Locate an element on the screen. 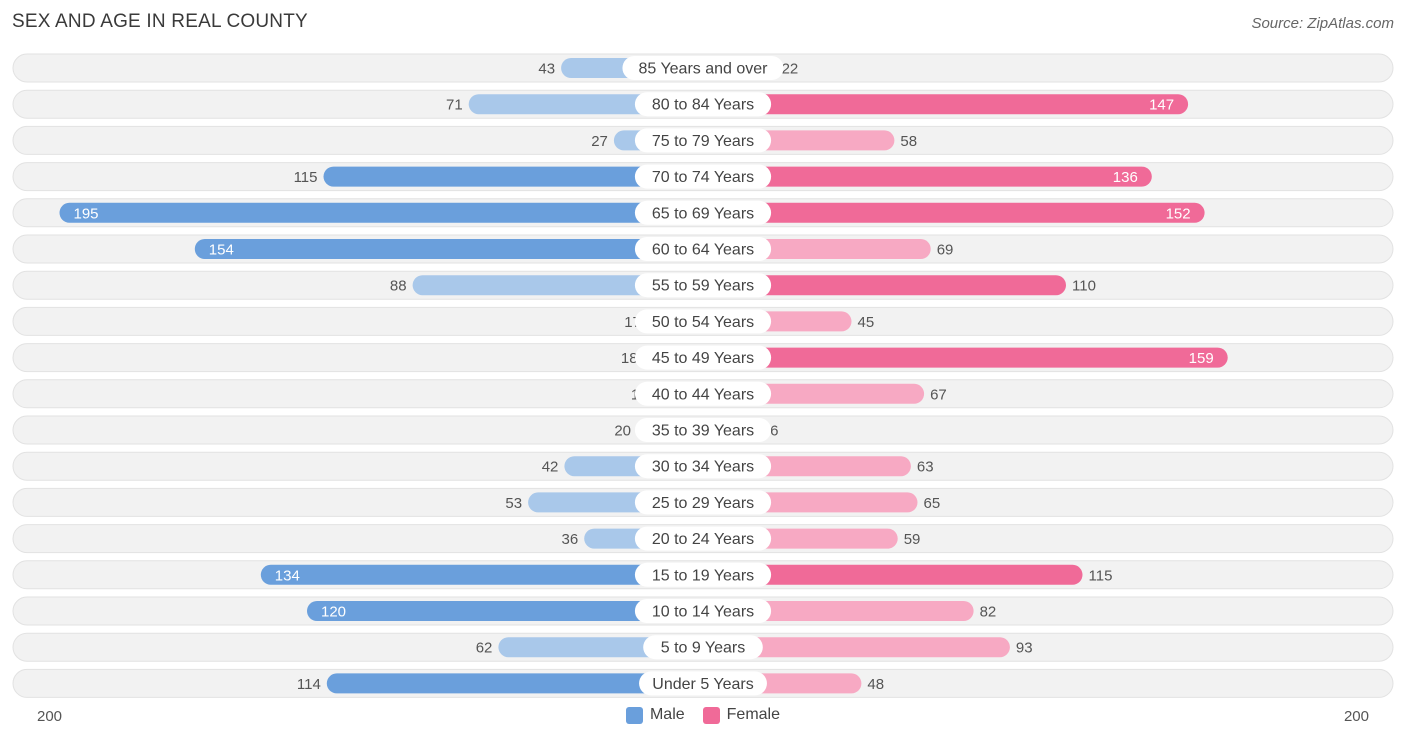  category-label: 15 to 19 Years is located at coordinates (703, 575).